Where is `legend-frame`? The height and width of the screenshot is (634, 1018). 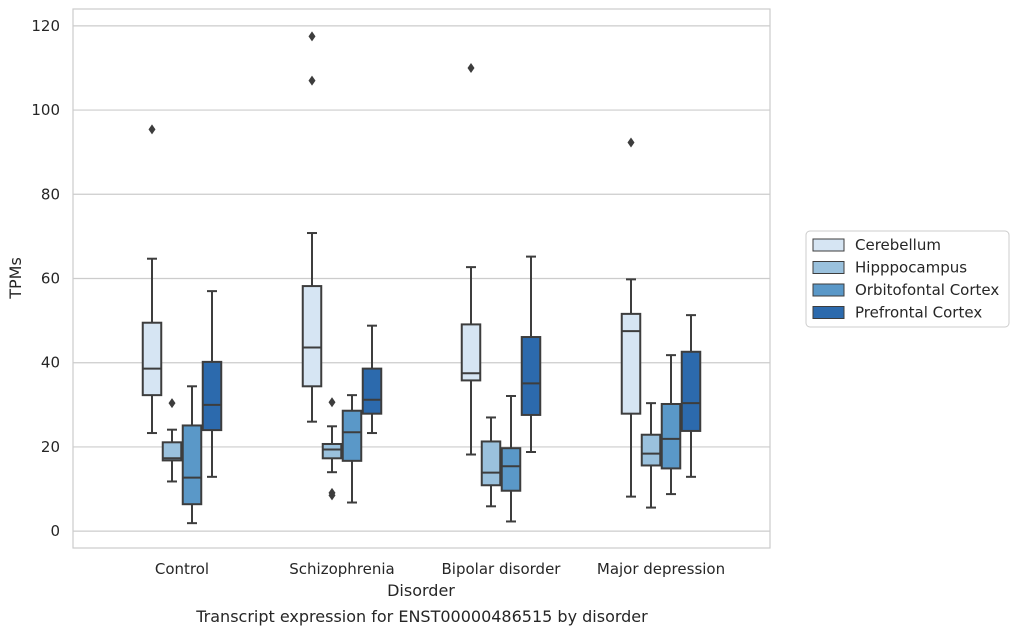
legend-frame is located at coordinates (907, 279).